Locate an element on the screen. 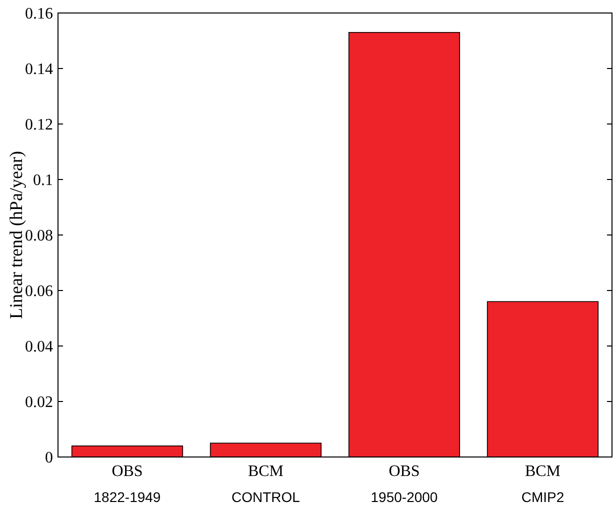 The width and height of the screenshot is (614, 512). y-tick-label: 0.08 is located at coordinates (39, 236).